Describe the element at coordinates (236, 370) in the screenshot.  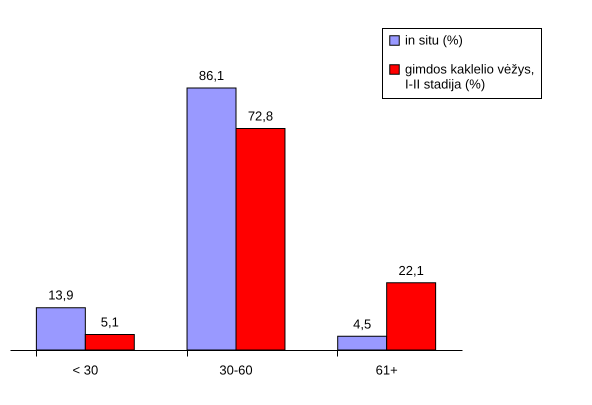
I see `x-tick-label: 30-60` at that location.